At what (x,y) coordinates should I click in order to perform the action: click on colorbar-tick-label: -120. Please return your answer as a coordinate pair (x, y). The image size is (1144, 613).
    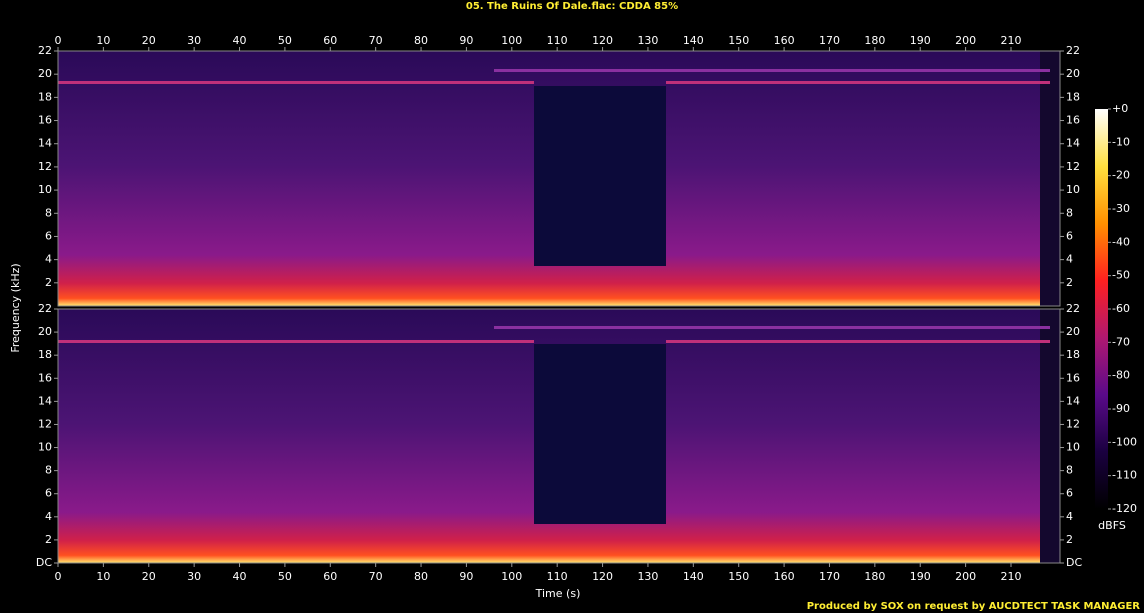
    Looking at the image, I should click on (1124, 508).